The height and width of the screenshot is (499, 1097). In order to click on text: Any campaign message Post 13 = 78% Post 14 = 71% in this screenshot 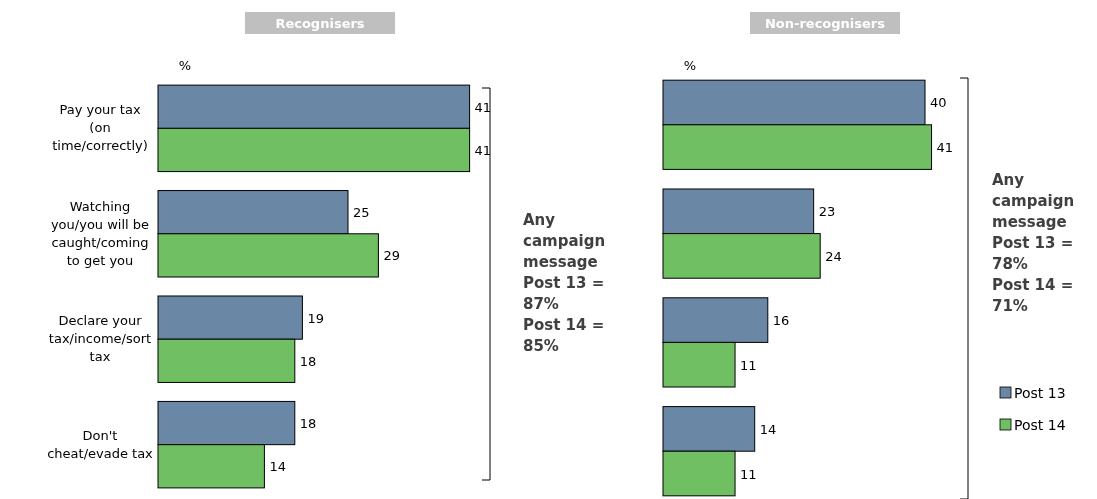, I will do `click(1033, 243)`.